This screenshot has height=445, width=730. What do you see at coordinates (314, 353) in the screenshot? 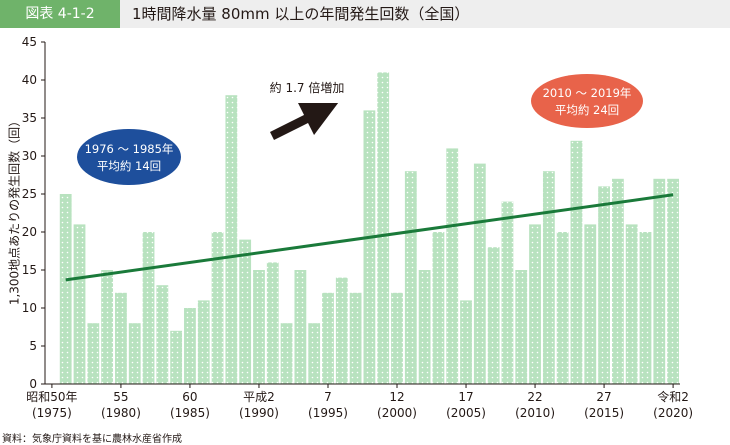
I see `bar-1994` at bounding box center [314, 353].